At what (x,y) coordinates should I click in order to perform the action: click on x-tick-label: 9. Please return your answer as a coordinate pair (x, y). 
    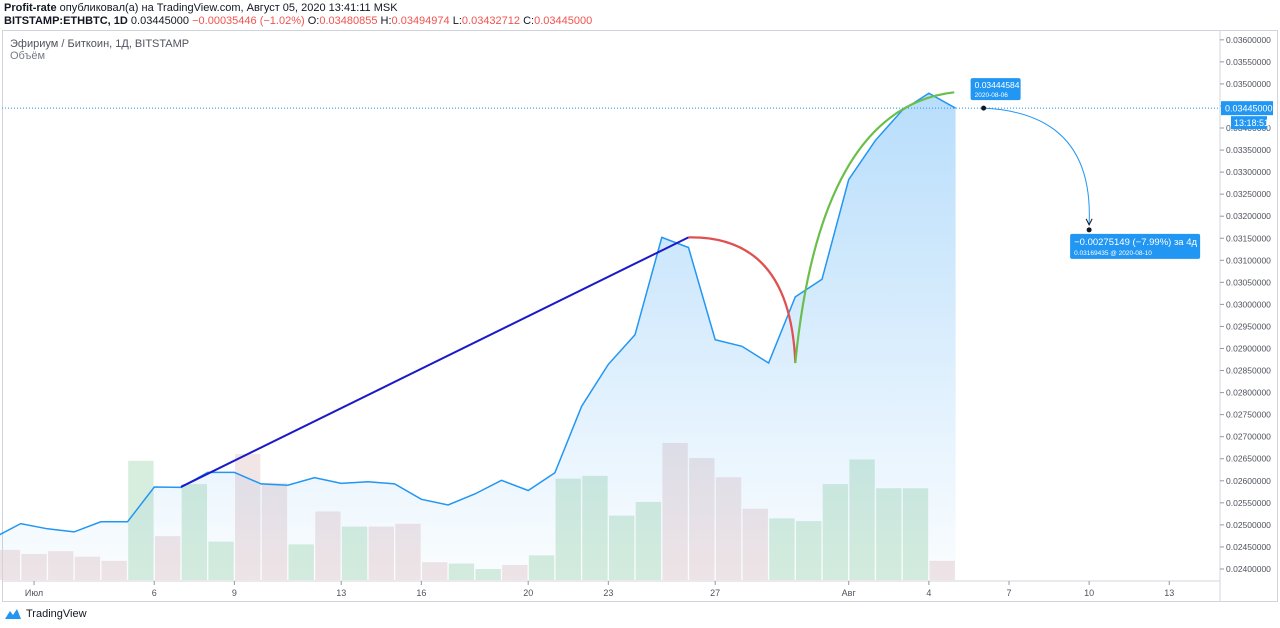
    Looking at the image, I should click on (234, 593).